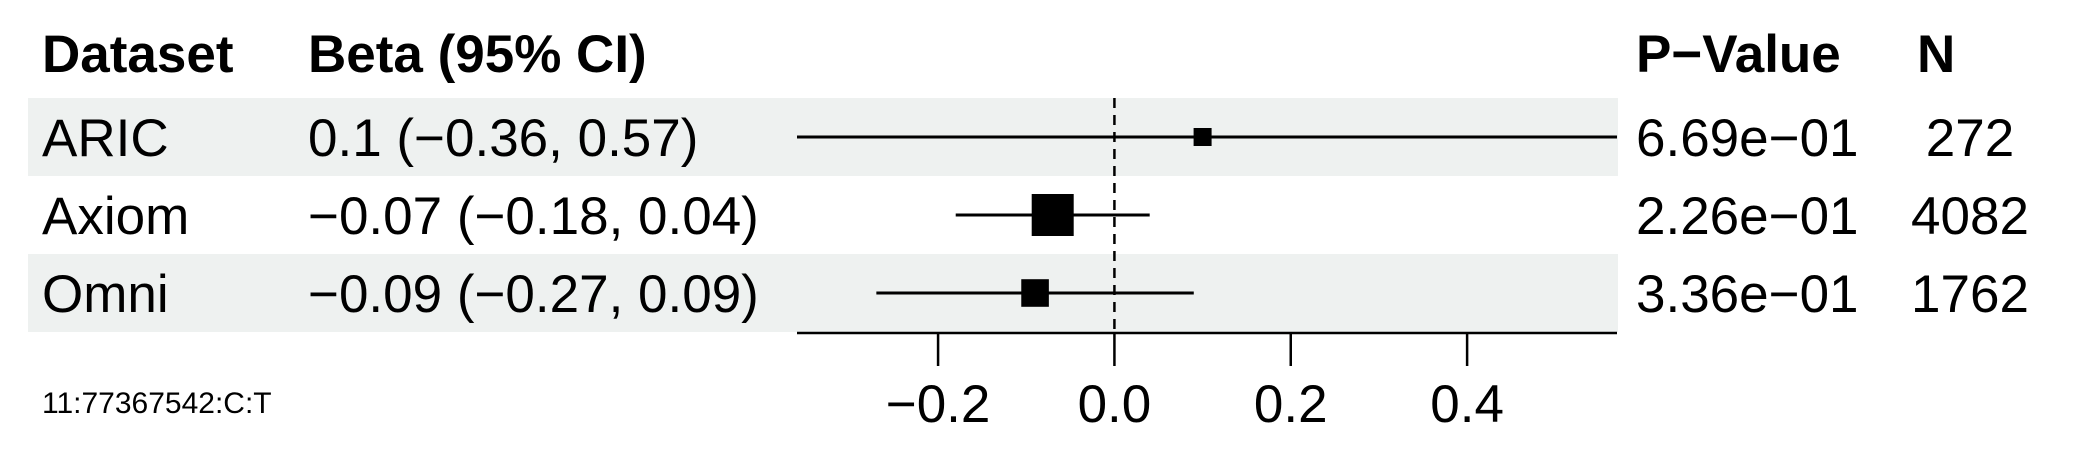 The height and width of the screenshot is (475, 2094). What do you see at coordinates (137, 54) in the screenshot?
I see `header-dataset: Dataset` at bounding box center [137, 54].